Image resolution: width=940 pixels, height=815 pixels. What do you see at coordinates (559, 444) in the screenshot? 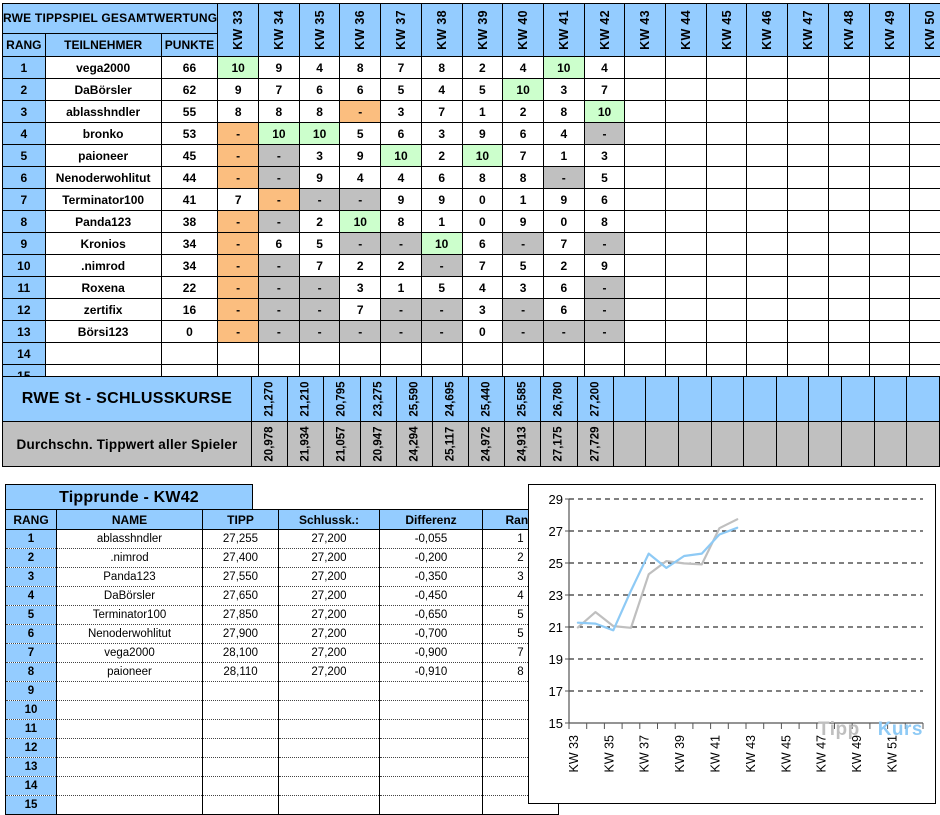
I see `durchschnitt-cell: 27,175` at bounding box center [559, 444].